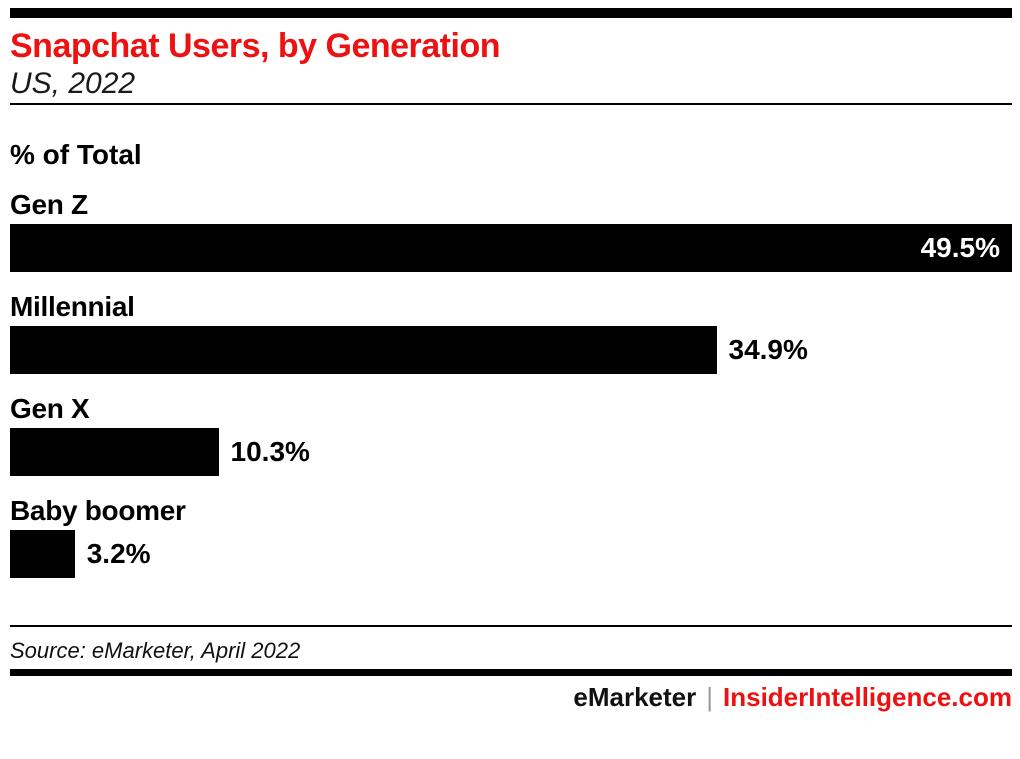 The image size is (1020, 759). What do you see at coordinates (114, 452) in the screenshot?
I see `bar-gen-x` at bounding box center [114, 452].